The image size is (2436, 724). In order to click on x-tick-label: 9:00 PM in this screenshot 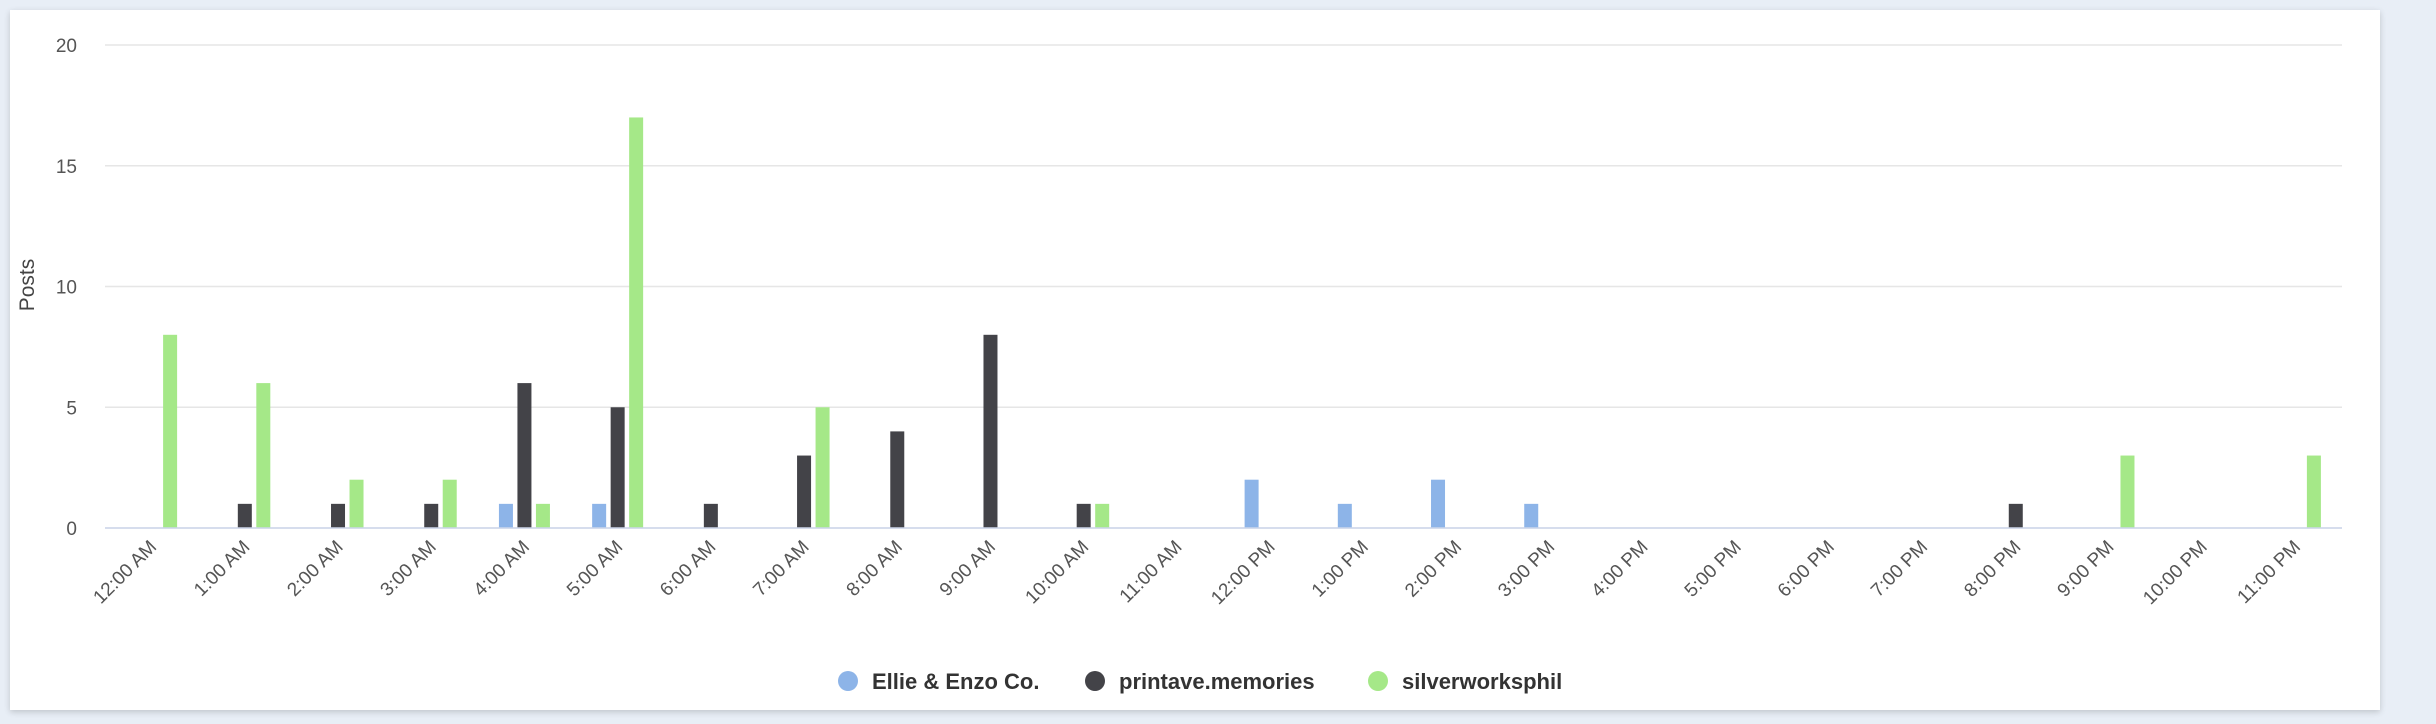, I will do `click(2086, 569)`.